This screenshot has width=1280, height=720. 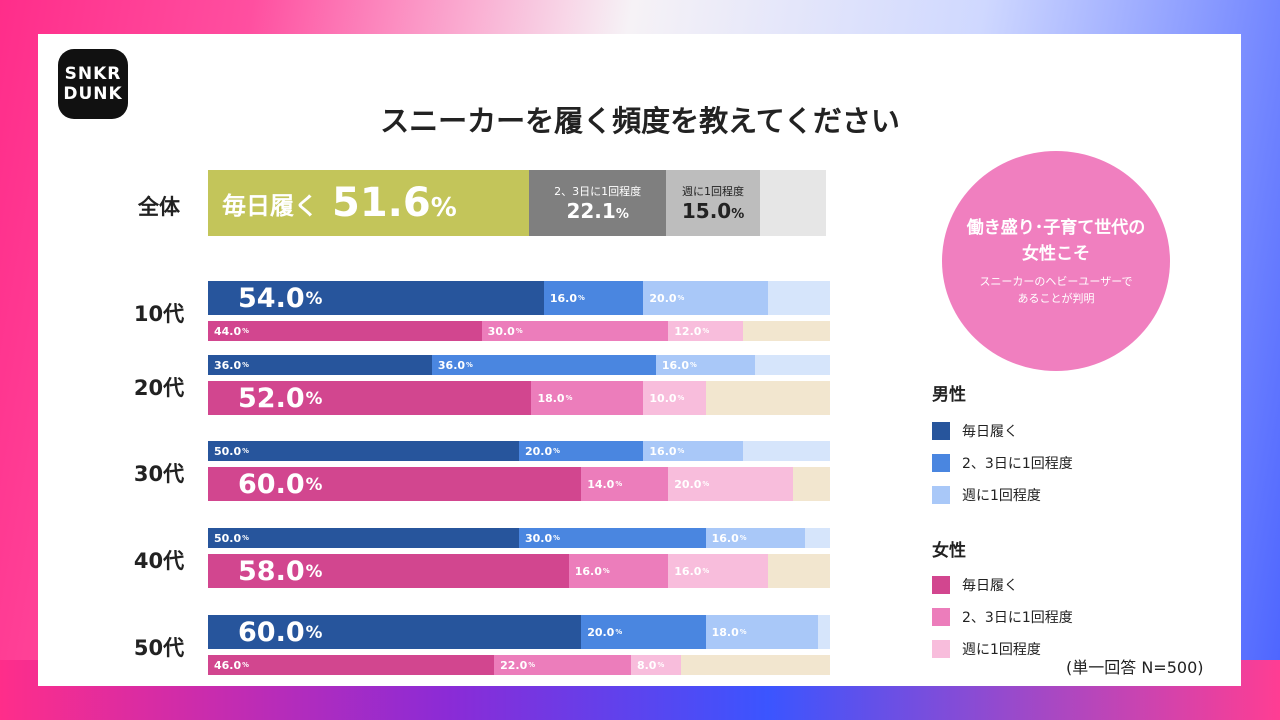 I want to click on snkrdunk-logo: SNKR DUNK, so click(x=93, y=84).